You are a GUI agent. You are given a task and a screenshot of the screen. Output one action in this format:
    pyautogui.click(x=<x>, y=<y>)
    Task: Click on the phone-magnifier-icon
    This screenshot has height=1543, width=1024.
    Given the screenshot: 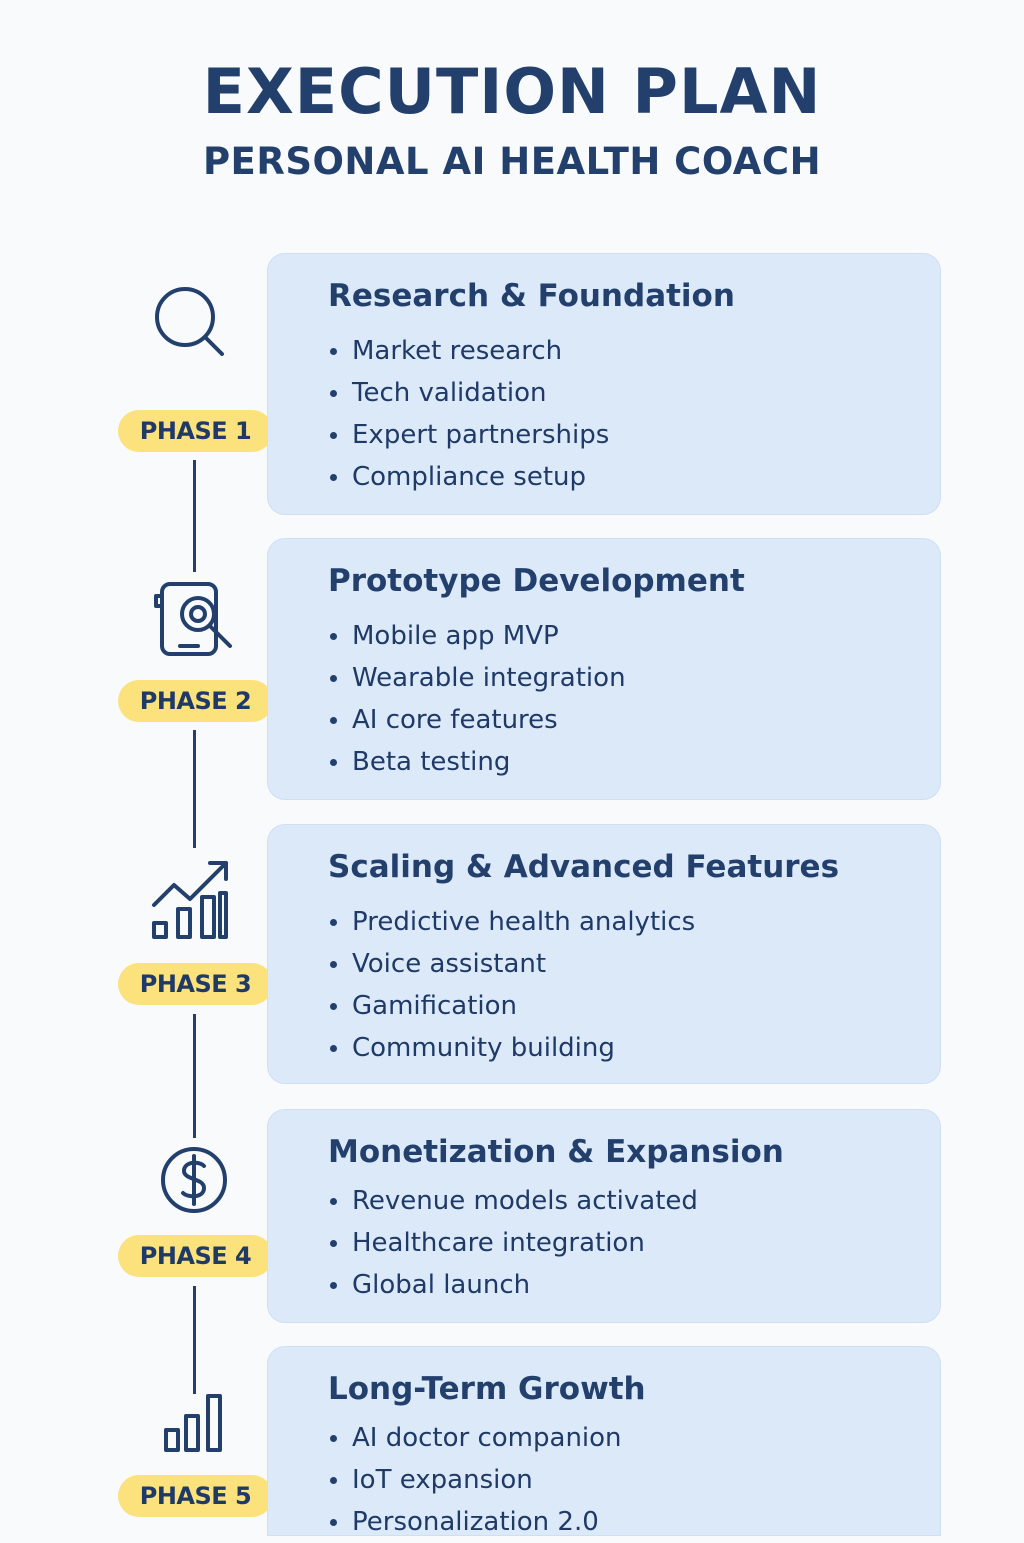 What is the action you would take?
    pyautogui.click(x=193, y=617)
    